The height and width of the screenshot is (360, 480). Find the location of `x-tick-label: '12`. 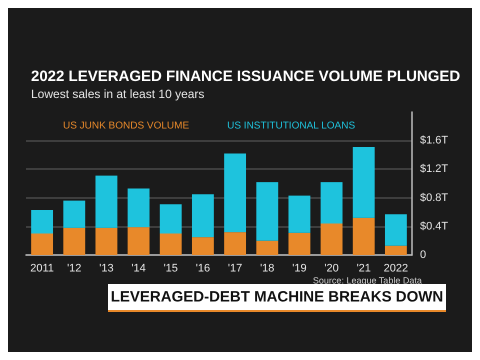

x-tick-label: '12 is located at coordinates (74, 268).